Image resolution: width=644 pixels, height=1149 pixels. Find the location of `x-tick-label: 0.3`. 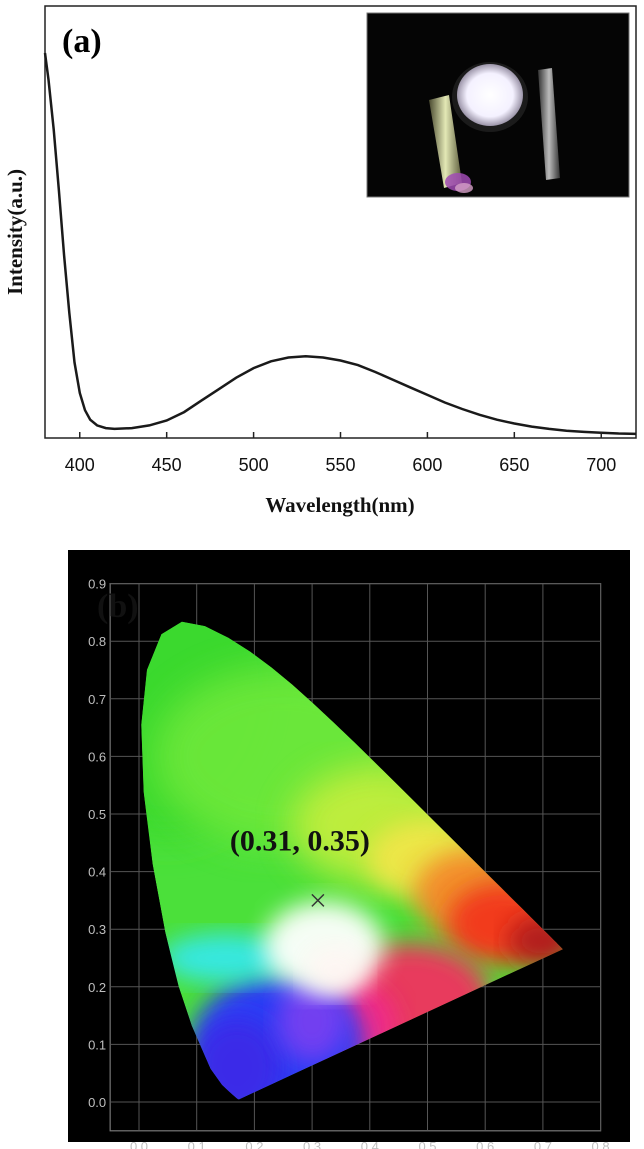

x-tick-label: 0.3 is located at coordinates (312, 1144).